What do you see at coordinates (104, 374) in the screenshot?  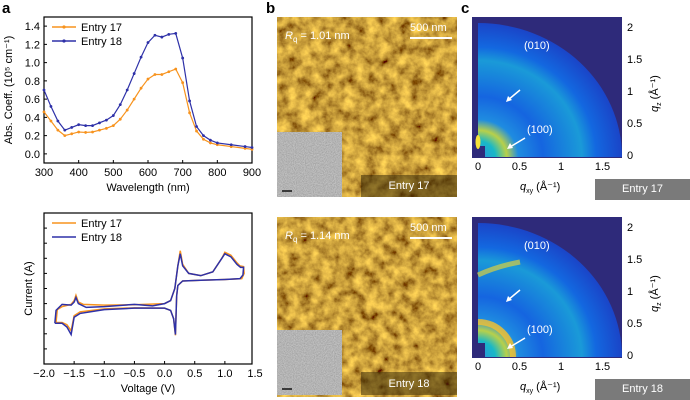 I see `x-tick-label: −1.0` at bounding box center [104, 374].